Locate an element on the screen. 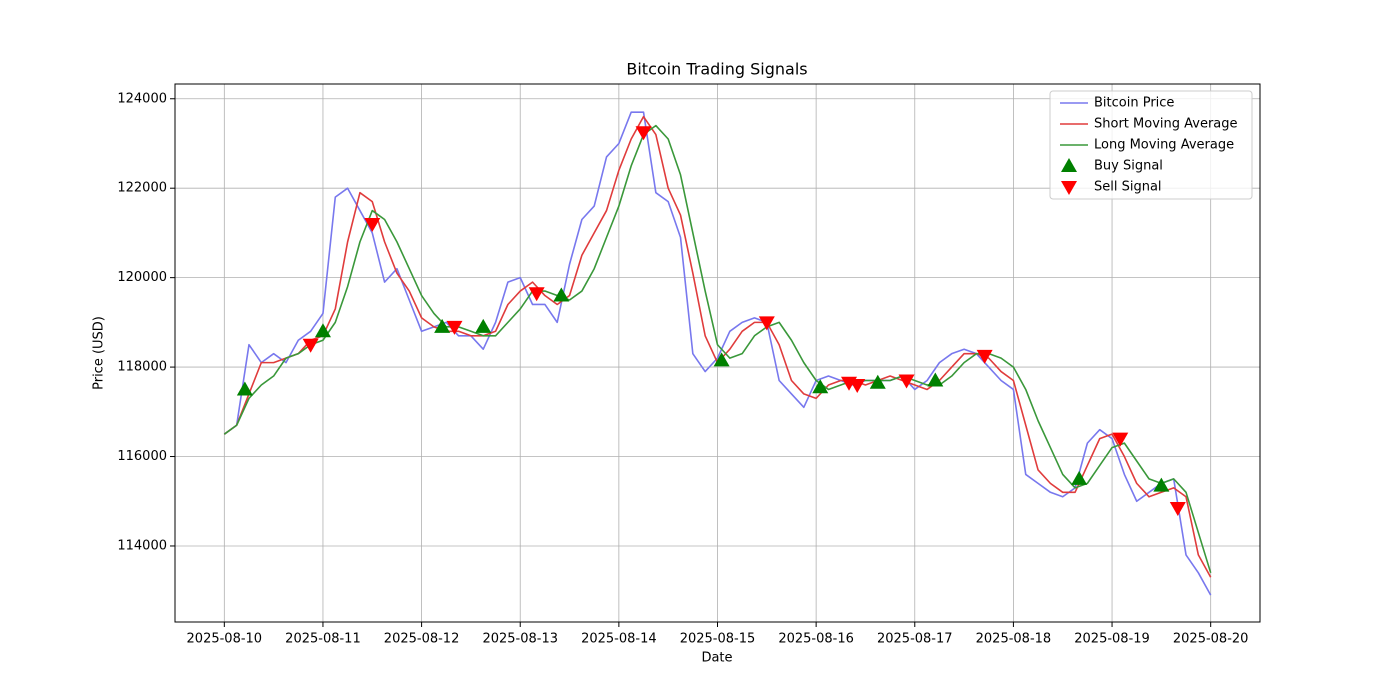 This screenshot has height=700, width=1400. x-tick-label: 2025-08-18 is located at coordinates (1014, 639).